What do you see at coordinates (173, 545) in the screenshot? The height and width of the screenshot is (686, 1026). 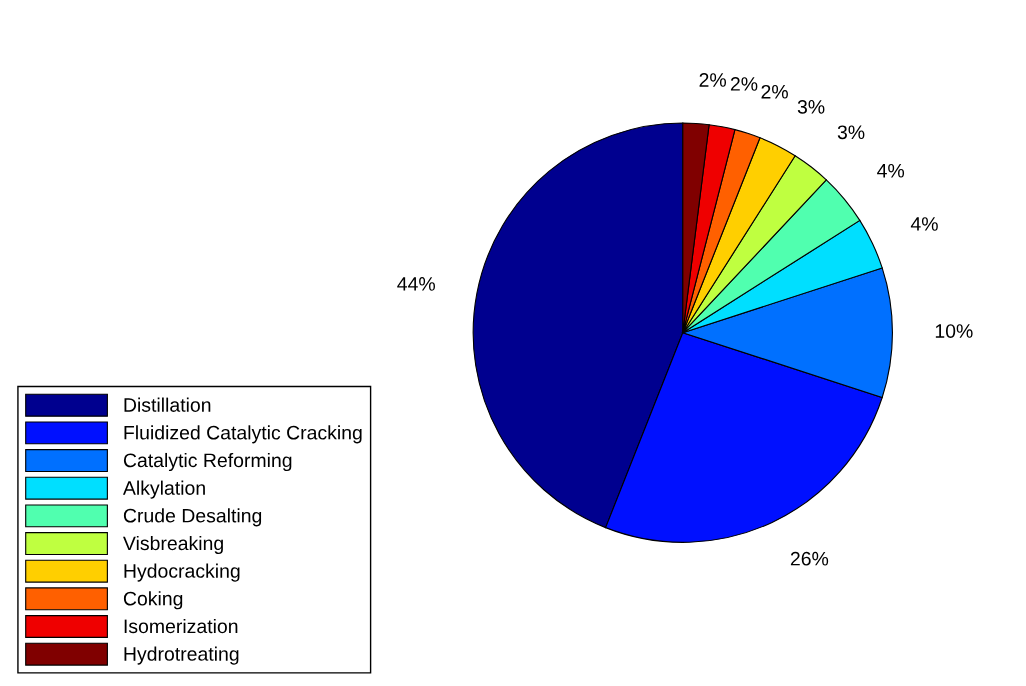 I see `legend-label: Visbreaking` at bounding box center [173, 545].